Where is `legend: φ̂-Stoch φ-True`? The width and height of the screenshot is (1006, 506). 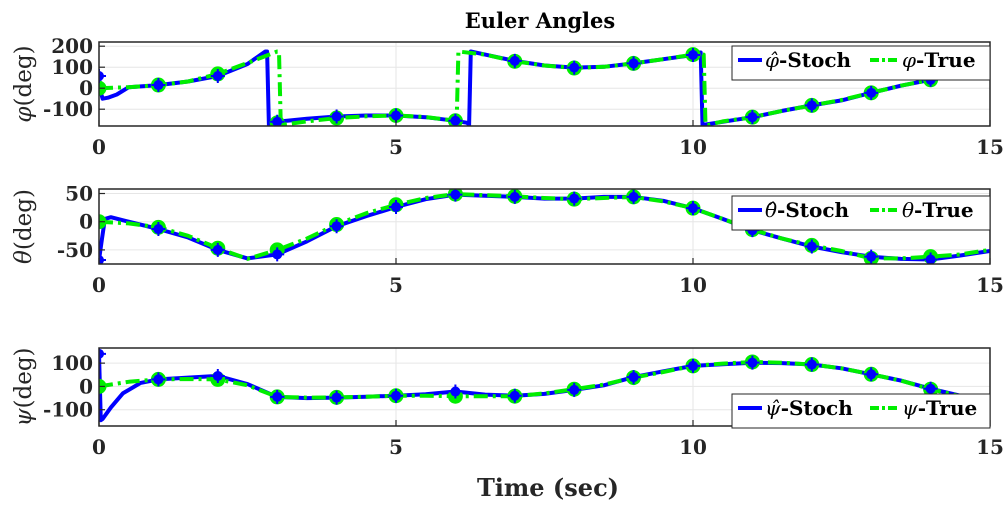
legend: φ̂-Stoch φ-True is located at coordinates (861, 63).